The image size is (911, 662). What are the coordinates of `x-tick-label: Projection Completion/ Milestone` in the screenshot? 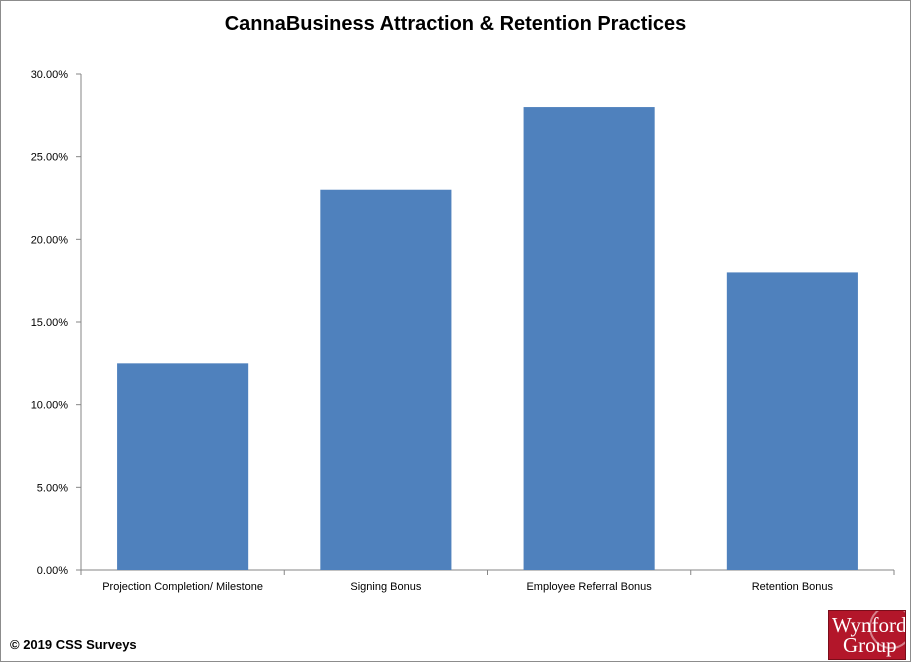 It's located at (182, 587).